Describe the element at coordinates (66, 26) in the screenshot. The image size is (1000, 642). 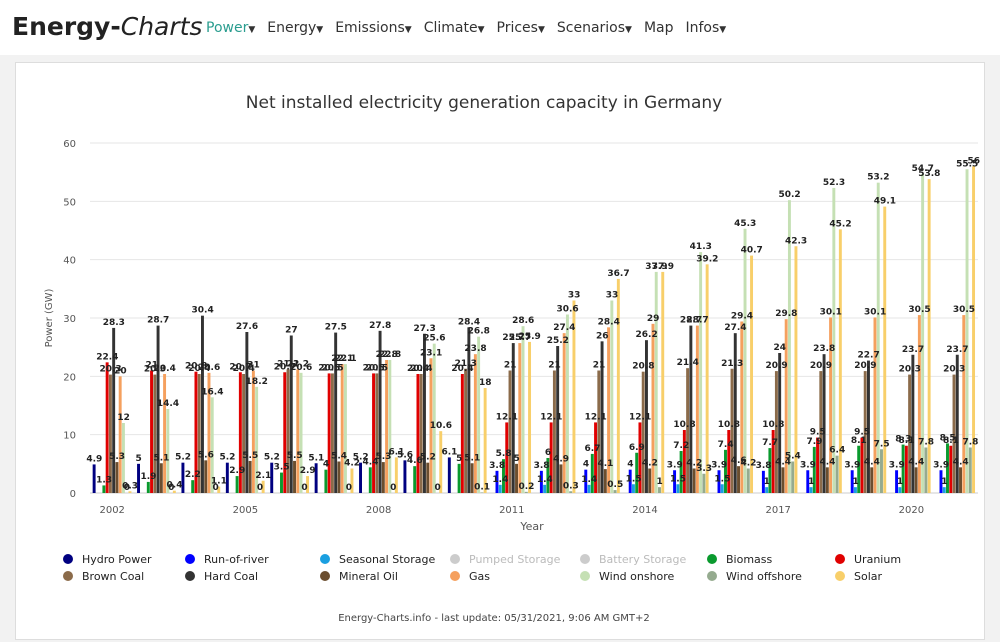
I see `brand-bold: Energy-` at that location.